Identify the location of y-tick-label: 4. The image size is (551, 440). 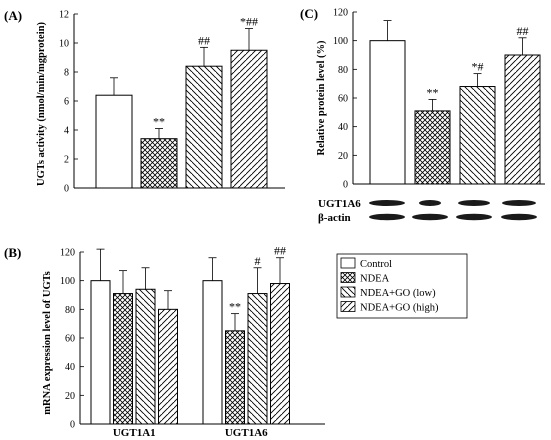
(66, 131).